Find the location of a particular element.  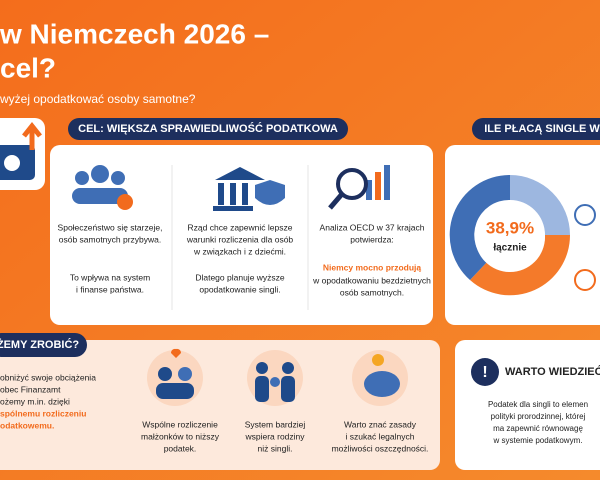

action-text: możliwości oszczędności. is located at coordinates (380, 448).